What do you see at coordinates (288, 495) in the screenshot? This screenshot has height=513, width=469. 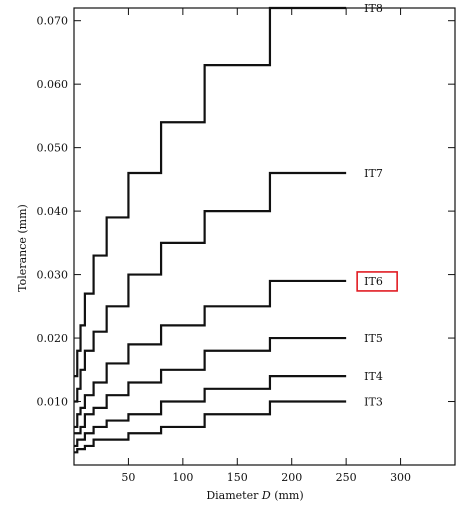 I see `x-axis-title-unit: (mm)` at bounding box center [288, 495].